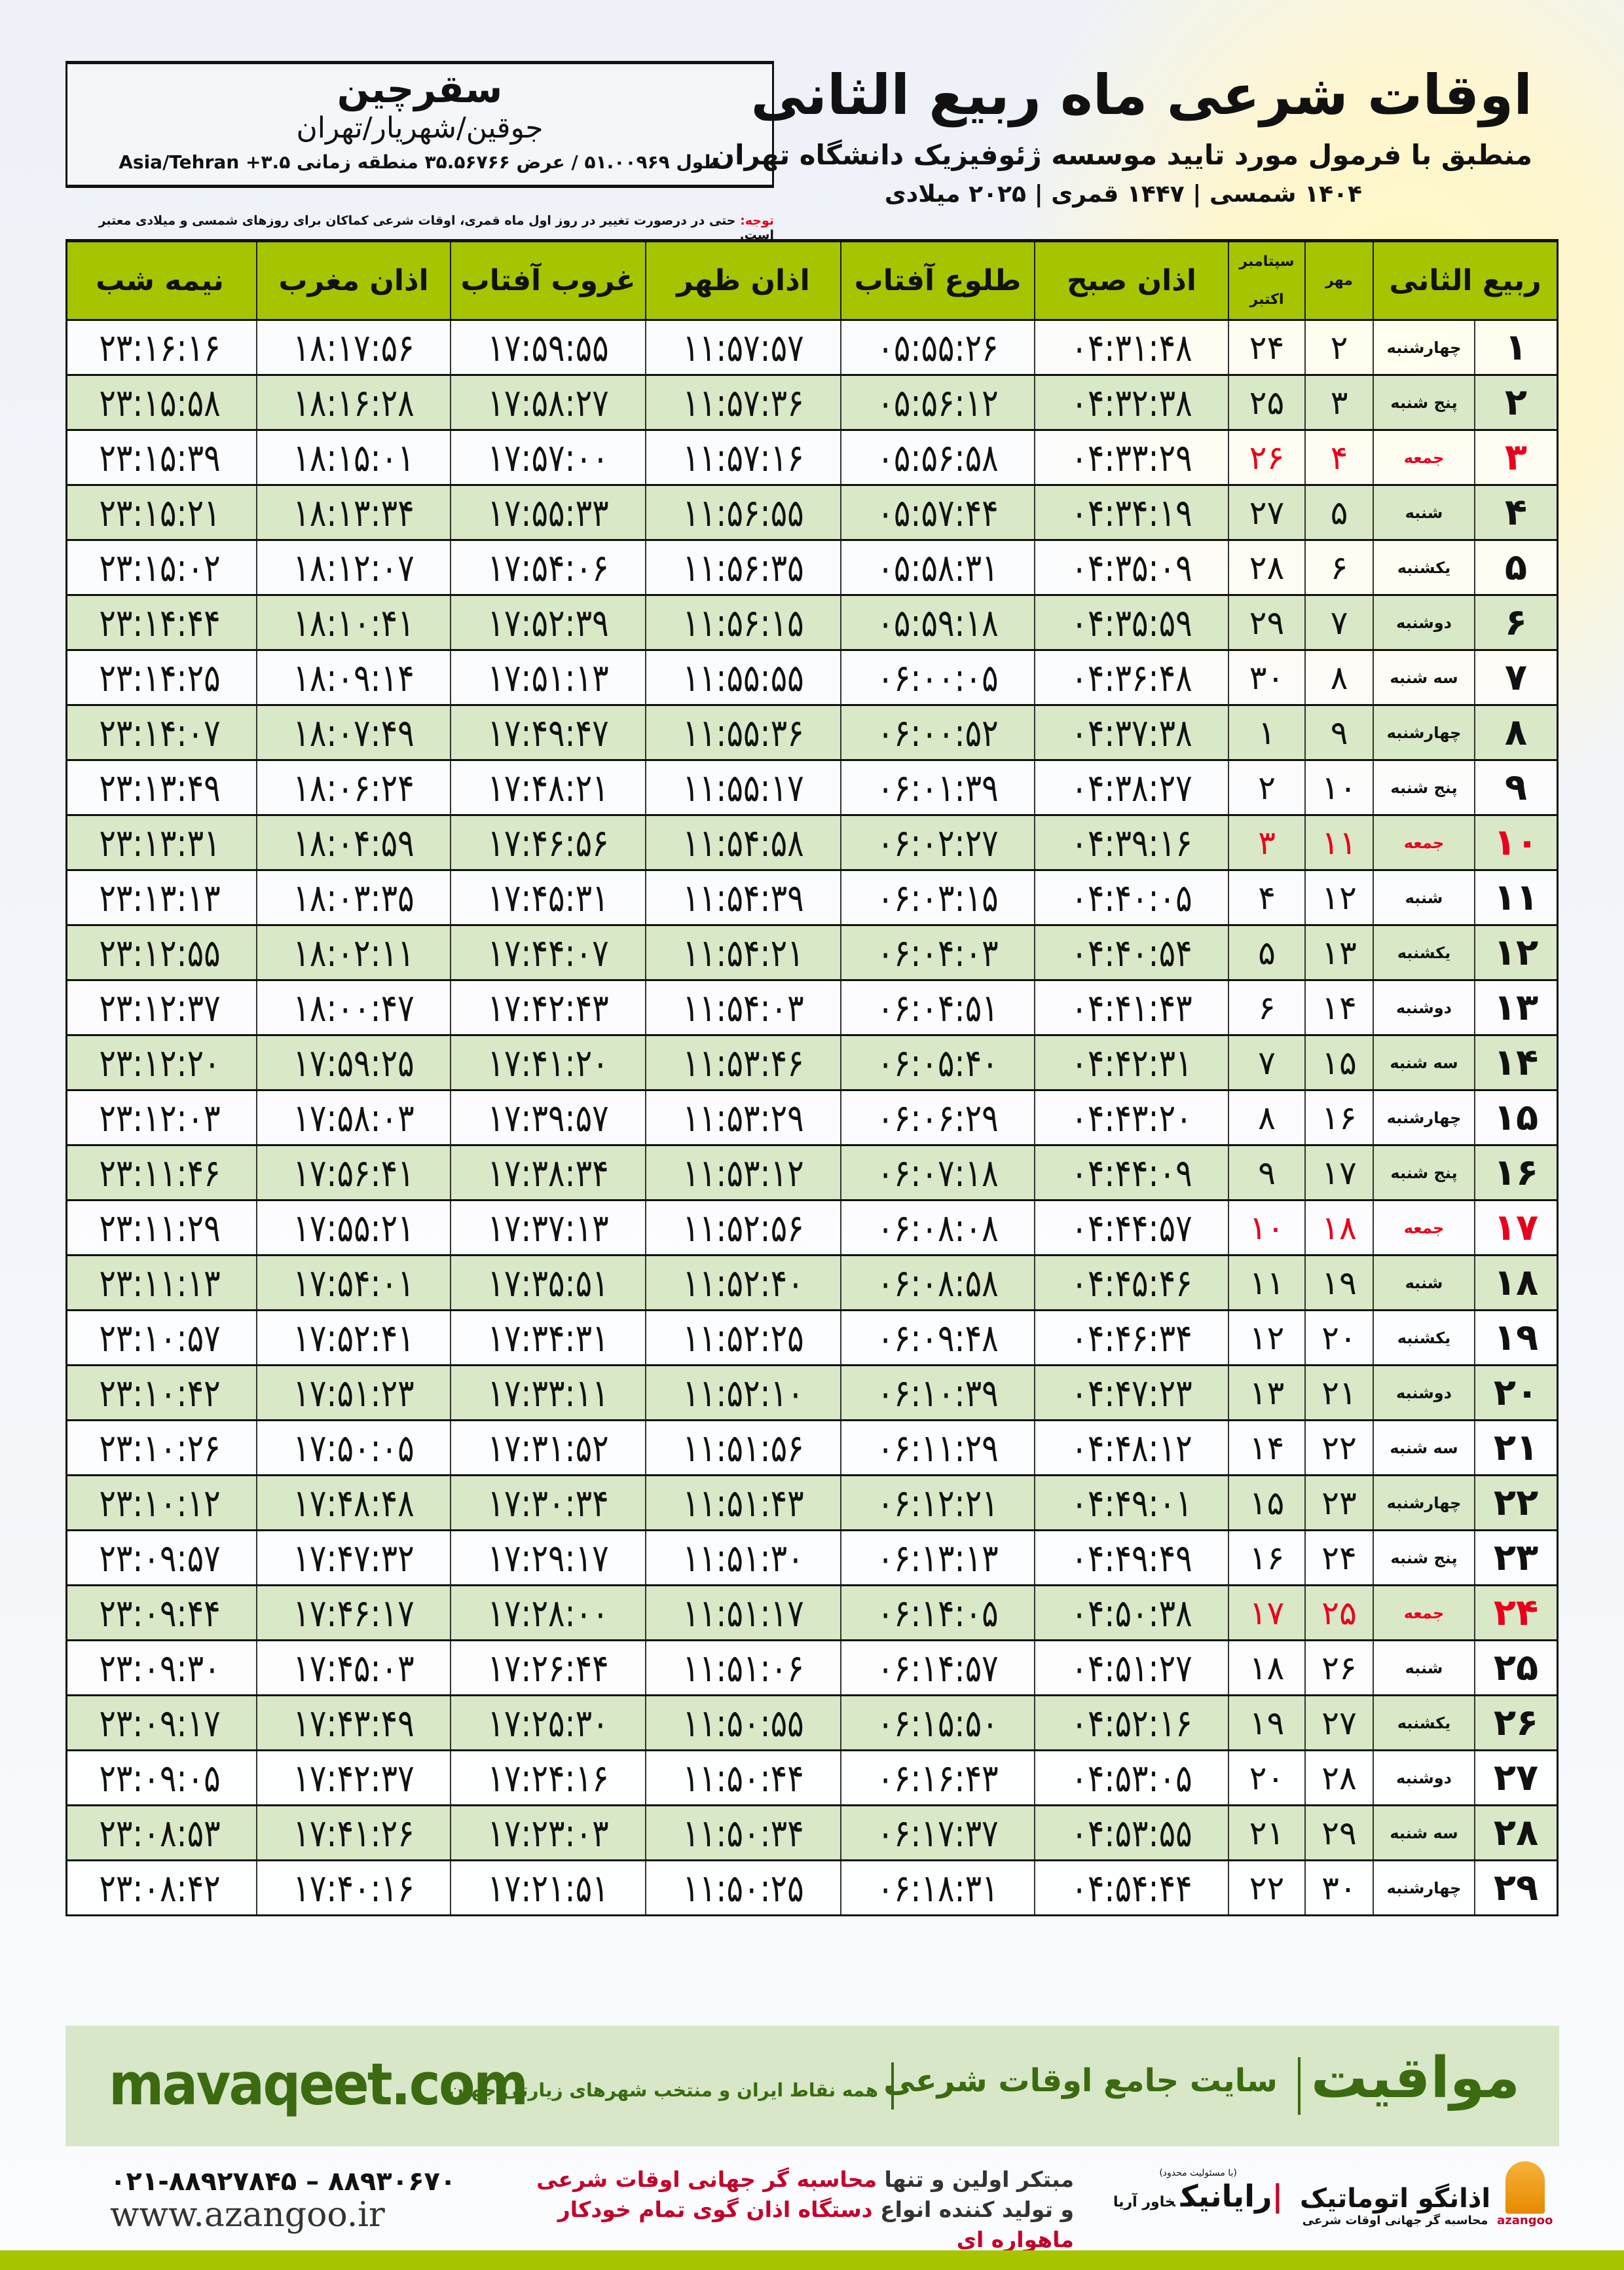 This screenshot has width=1624, height=2270. What do you see at coordinates (1515, 1887) in the screenshot?
I see `cell-day: ۲۹` at bounding box center [1515, 1887].